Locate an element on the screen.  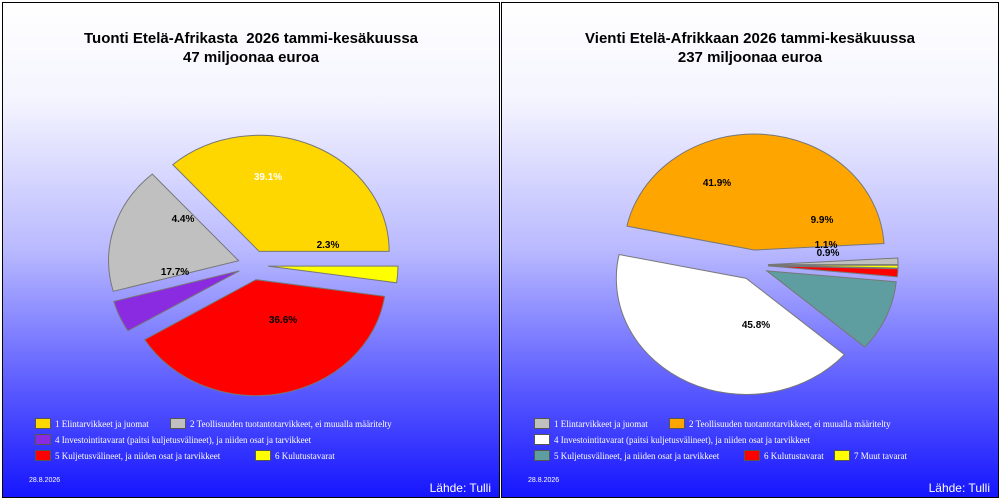
pie-slice-label: 0.9% is located at coordinates (828, 253).